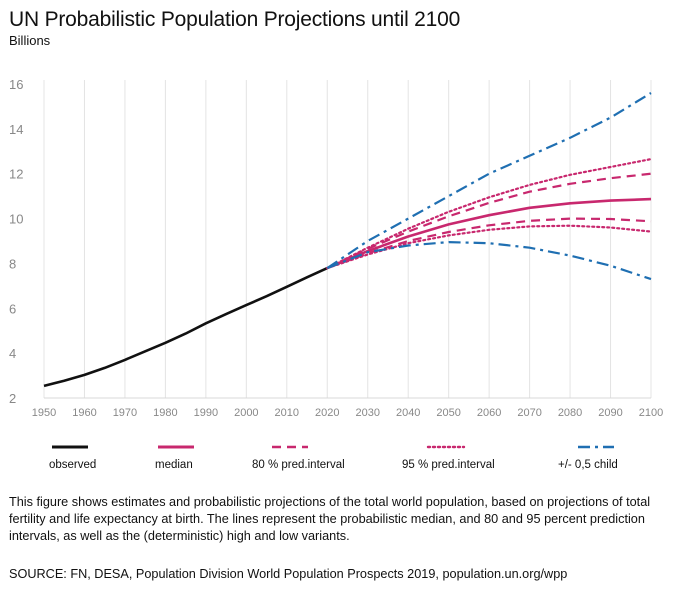 The height and width of the screenshot is (591, 684). Describe the element at coordinates (12, 398) in the screenshot. I see `y-tick-label: 2` at that location.